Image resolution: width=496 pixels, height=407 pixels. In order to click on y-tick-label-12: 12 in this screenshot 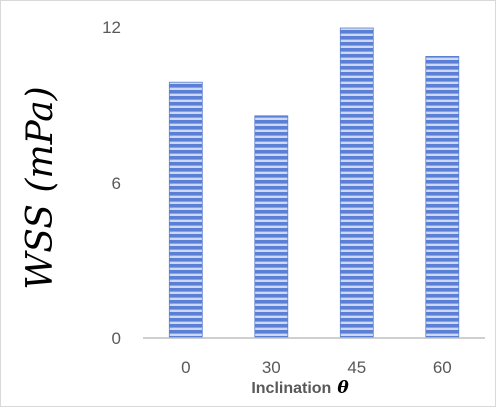, I will do `click(111, 27)`.